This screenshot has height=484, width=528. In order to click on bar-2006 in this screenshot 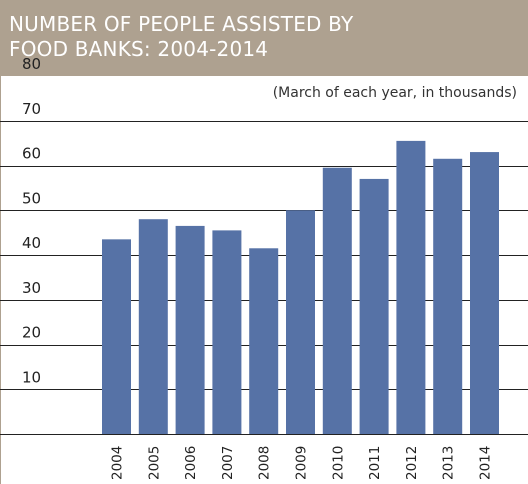, I will do `click(190, 329)`.